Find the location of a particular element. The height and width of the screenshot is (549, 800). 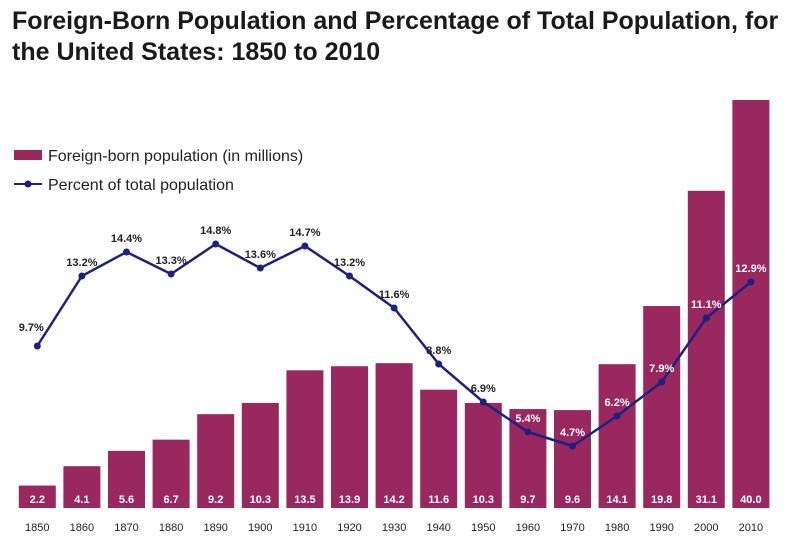

percent-point-1910 is located at coordinates (305, 246).